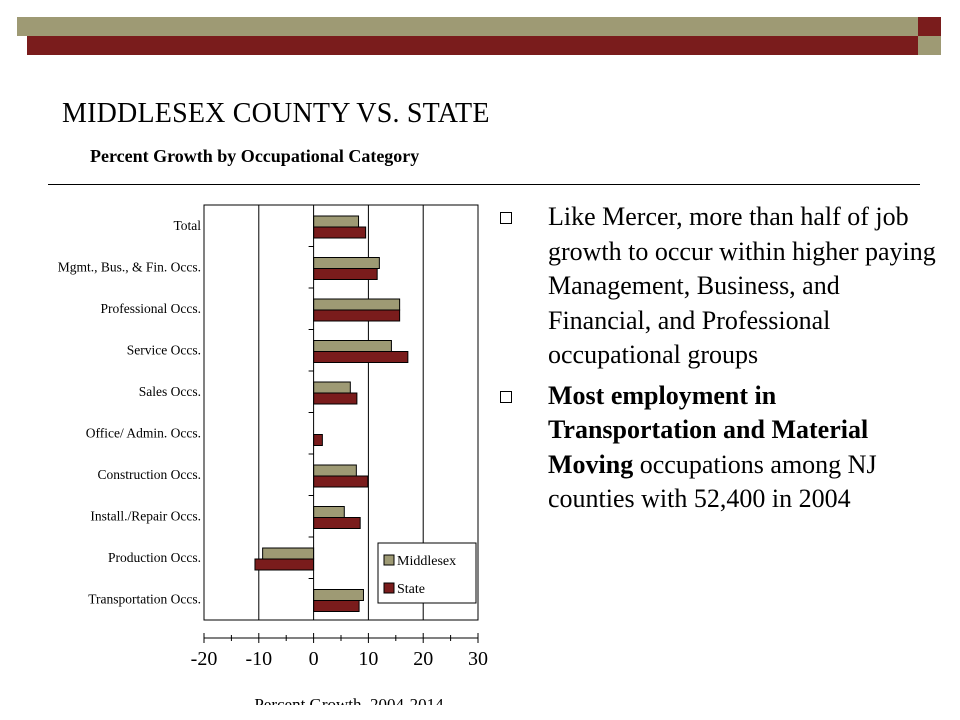 The width and height of the screenshot is (960, 720). Describe the element at coordinates (929, 26) in the screenshot. I see `corner-maroon-square` at that location.